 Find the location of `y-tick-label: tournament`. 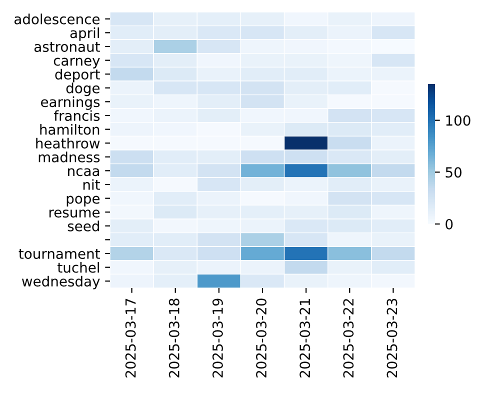

y-tick-label: tournament is located at coordinates (59, 254).